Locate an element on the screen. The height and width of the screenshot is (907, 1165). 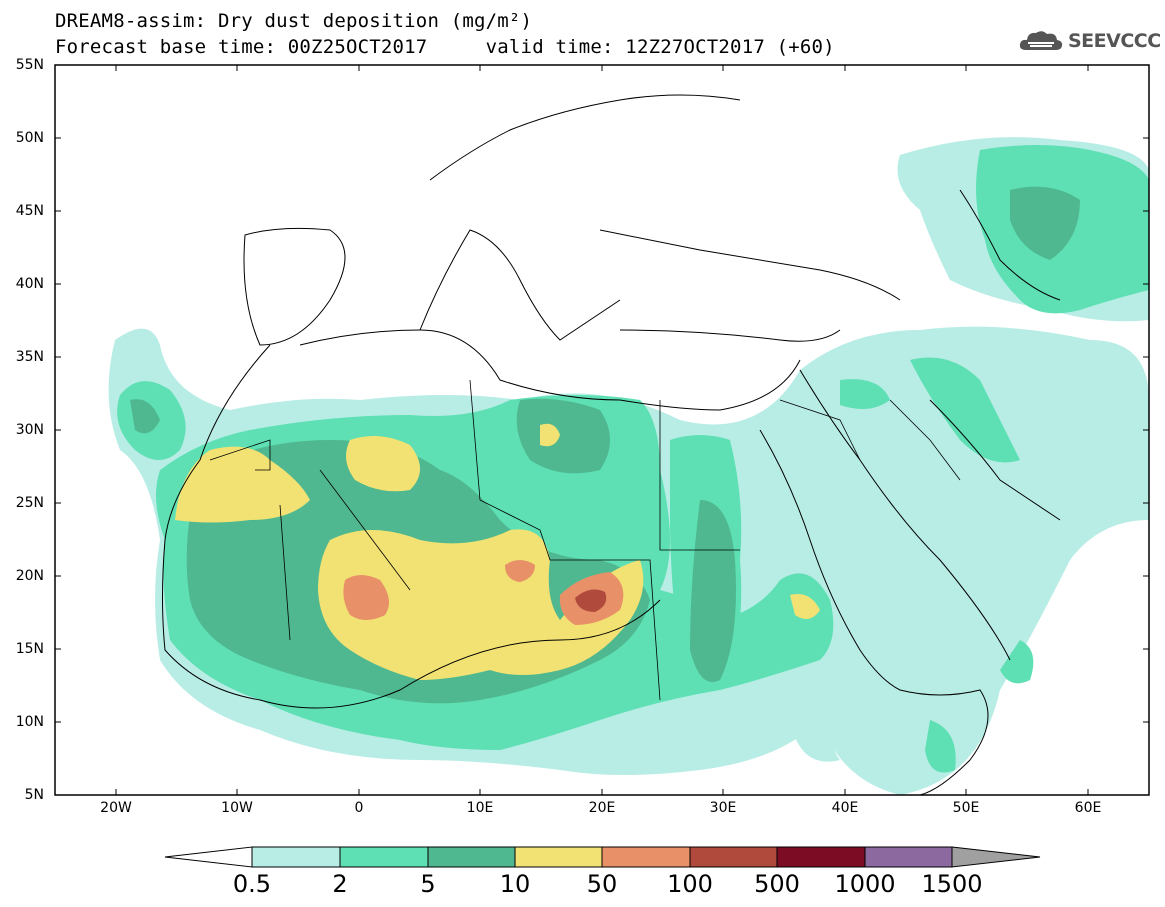
y-tick-label: 15N is located at coordinates (29, 649).